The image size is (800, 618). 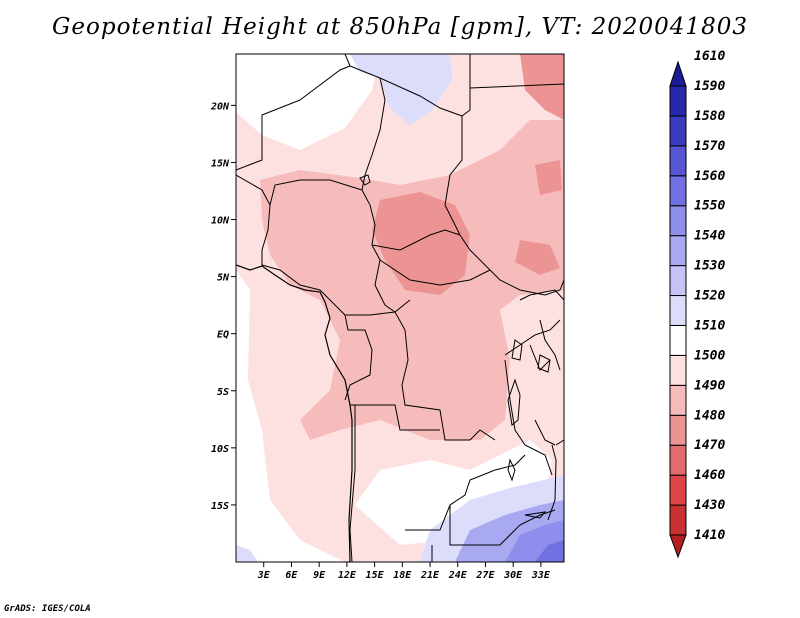 I want to click on colorbar-label: 1490, so click(x=709, y=385).